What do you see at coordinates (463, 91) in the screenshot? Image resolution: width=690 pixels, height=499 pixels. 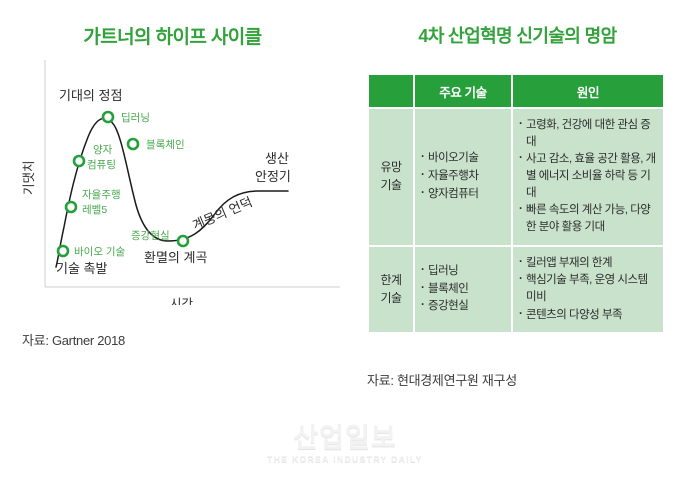 I see `table-header-tech: 주요 기술` at bounding box center [463, 91].